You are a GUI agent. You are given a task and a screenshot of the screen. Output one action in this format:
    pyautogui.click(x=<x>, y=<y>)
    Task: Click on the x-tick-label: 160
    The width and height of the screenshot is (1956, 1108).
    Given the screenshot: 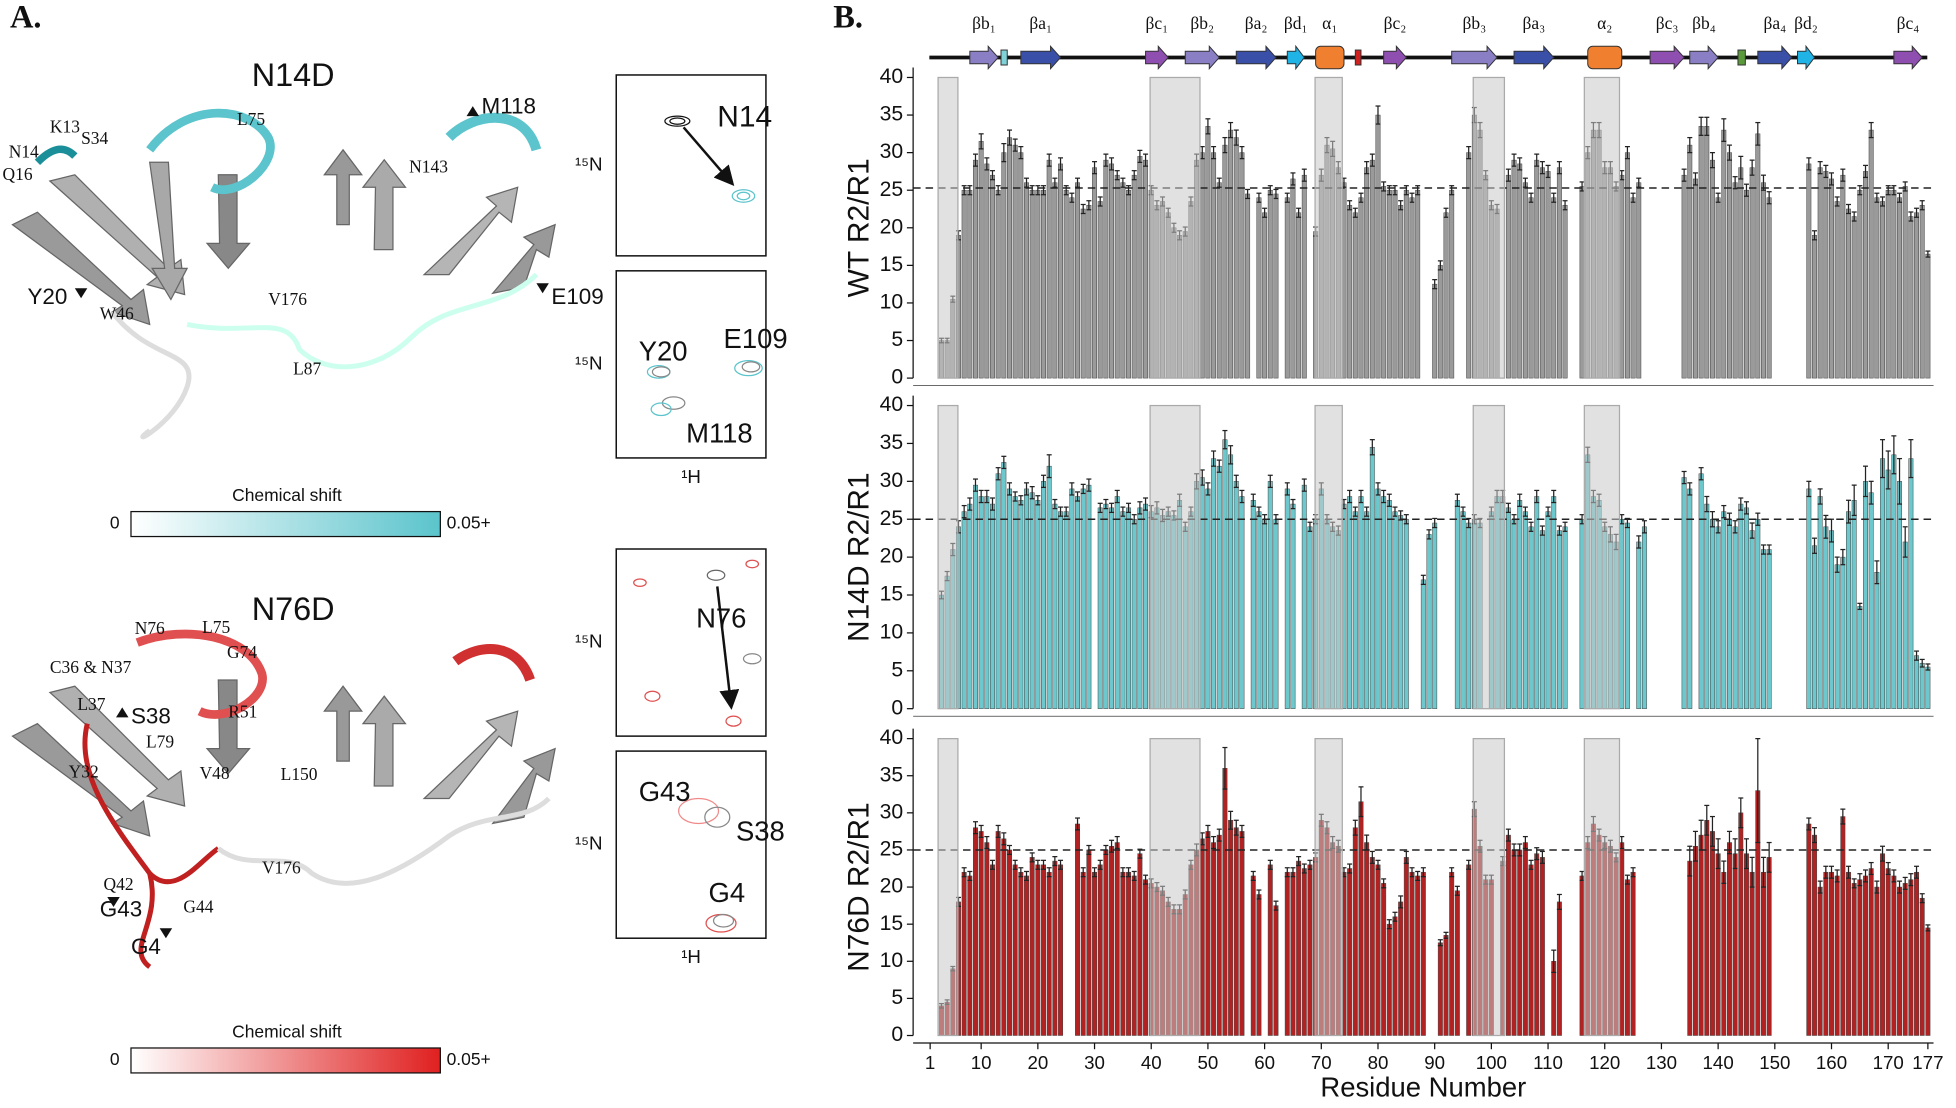 What is the action you would take?
    pyautogui.click(x=1831, y=1062)
    